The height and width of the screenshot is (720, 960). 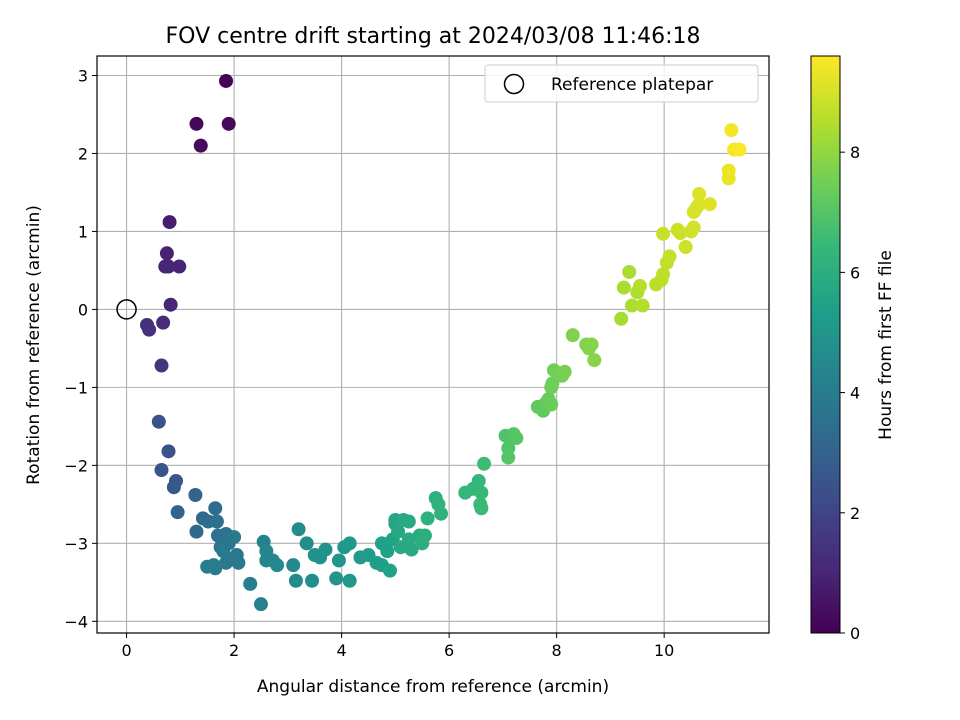 I want to click on x-tick-label: 4, so click(x=342, y=650).